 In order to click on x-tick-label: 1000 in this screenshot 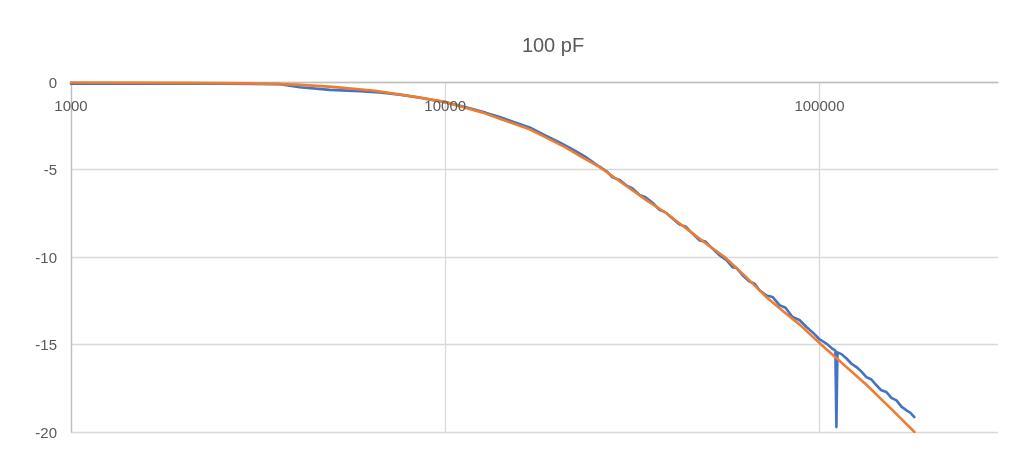, I will do `click(71, 105)`.